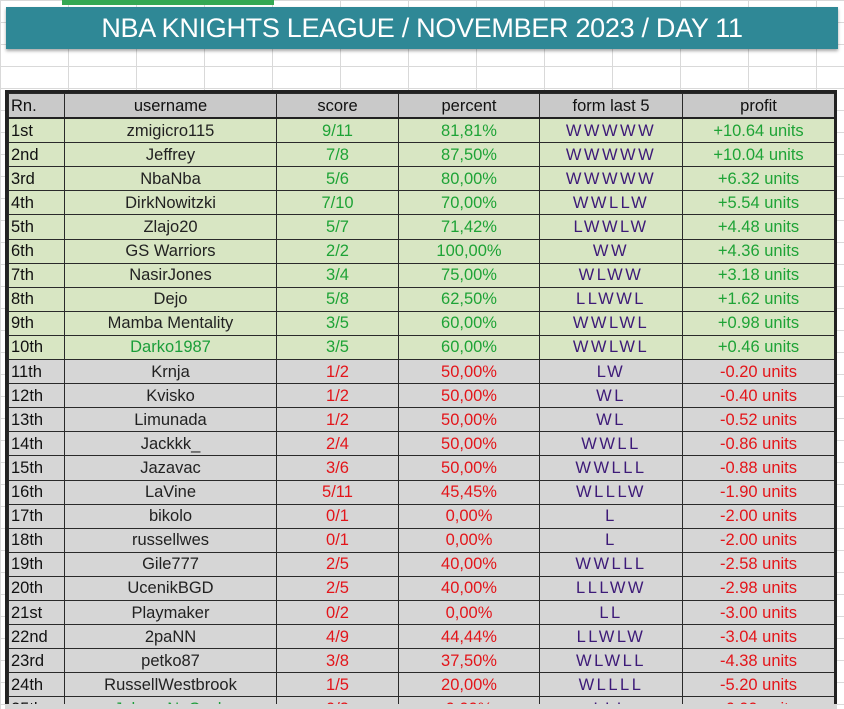 This screenshot has height=709, width=844. Describe the element at coordinates (170, 468) in the screenshot. I see `username-cell: Jazavac` at that location.